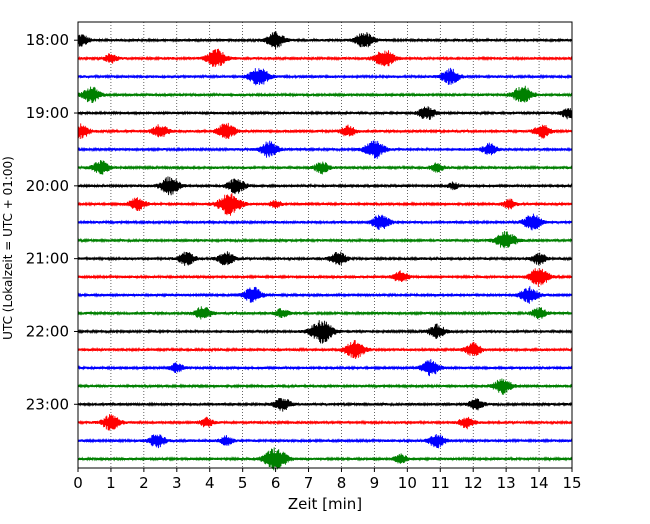 Image resolution: width=650 pixels, height=524 pixels. I want to click on x-axis: 0 1 2 3 4 5 6 7 8 9 10 11 12 13 14 15, so click(327, 480).